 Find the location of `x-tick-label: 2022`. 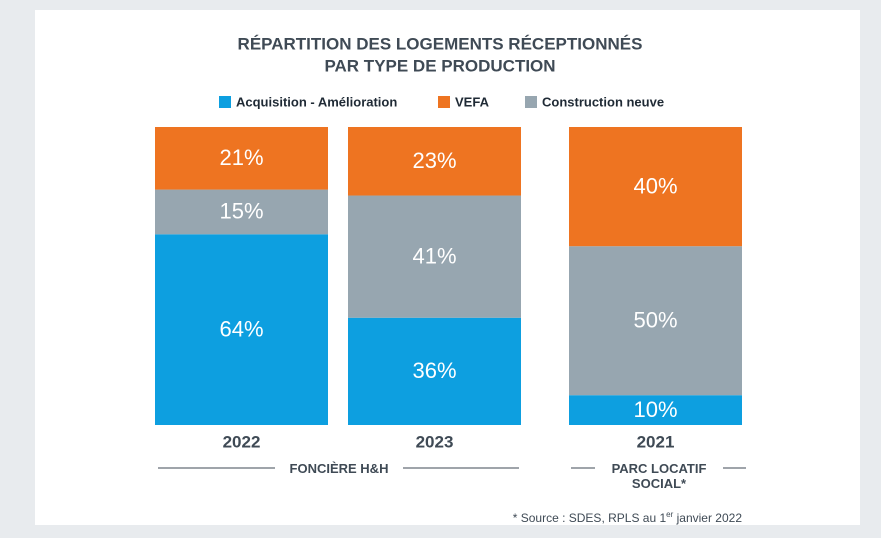

x-tick-label: 2022 is located at coordinates (242, 441).